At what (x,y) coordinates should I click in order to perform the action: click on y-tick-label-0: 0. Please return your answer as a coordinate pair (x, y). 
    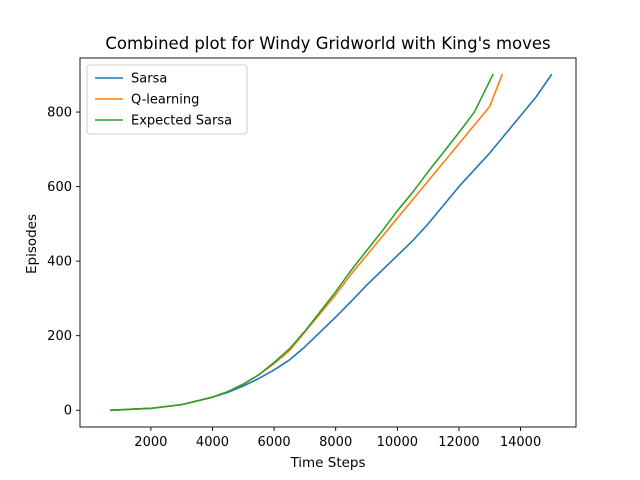
    Looking at the image, I should click on (68, 411).